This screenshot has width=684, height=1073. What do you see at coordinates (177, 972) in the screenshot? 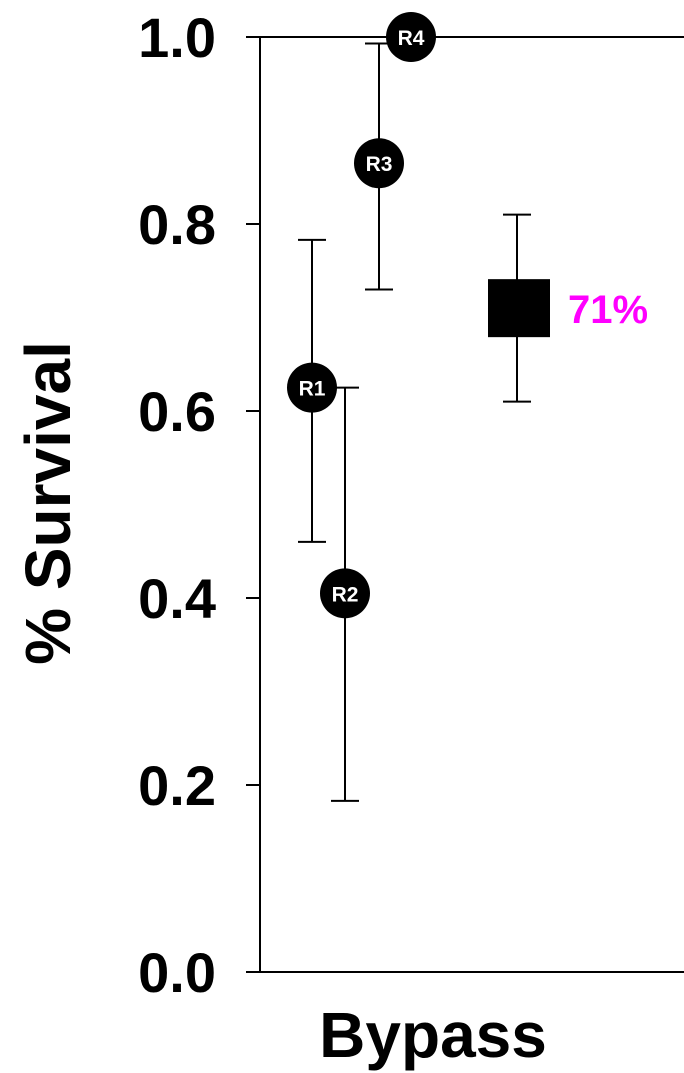
I see `y-tick-label: 0.0` at bounding box center [177, 972].